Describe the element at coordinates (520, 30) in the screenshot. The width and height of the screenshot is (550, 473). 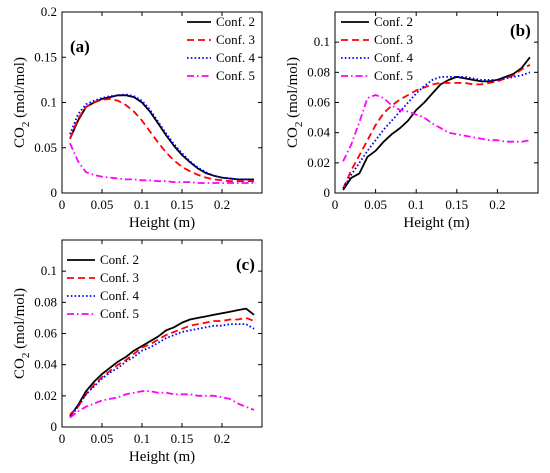
I see `panel-label: (b)` at that location.